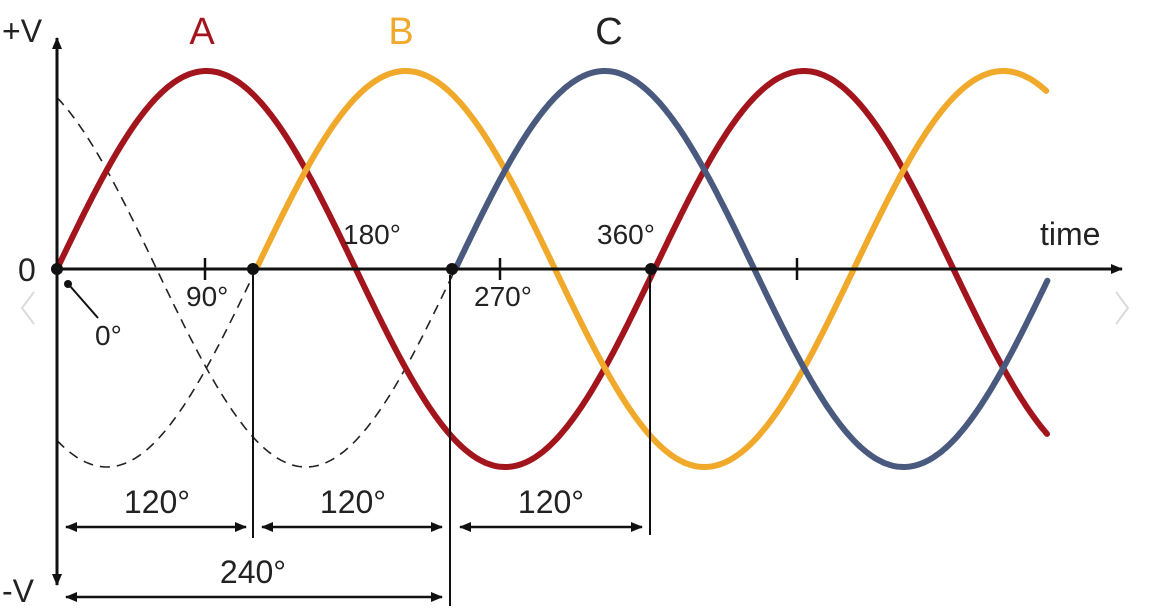 This screenshot has height=615, width=1153. Describe the element at coordinates (353, 502) in the screenshot. I see `span-label-120-240: 120°` at that location.